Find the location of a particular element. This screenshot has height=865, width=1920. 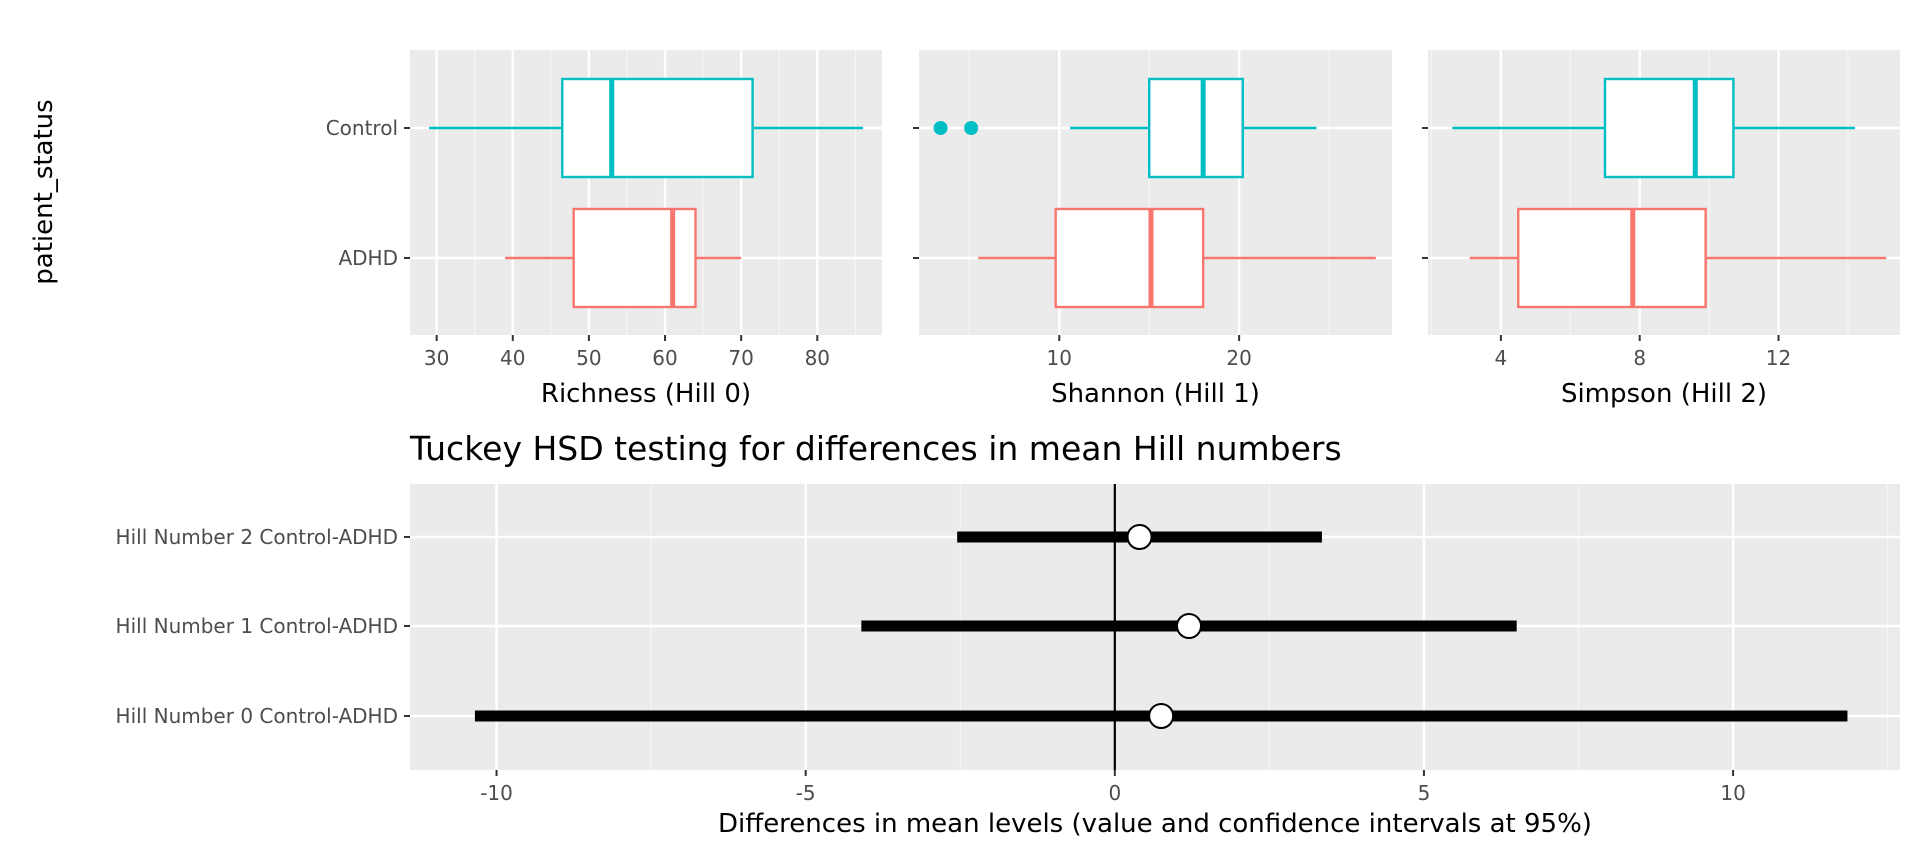

x-tick-label: 30 is located at coordinates (436, 358).